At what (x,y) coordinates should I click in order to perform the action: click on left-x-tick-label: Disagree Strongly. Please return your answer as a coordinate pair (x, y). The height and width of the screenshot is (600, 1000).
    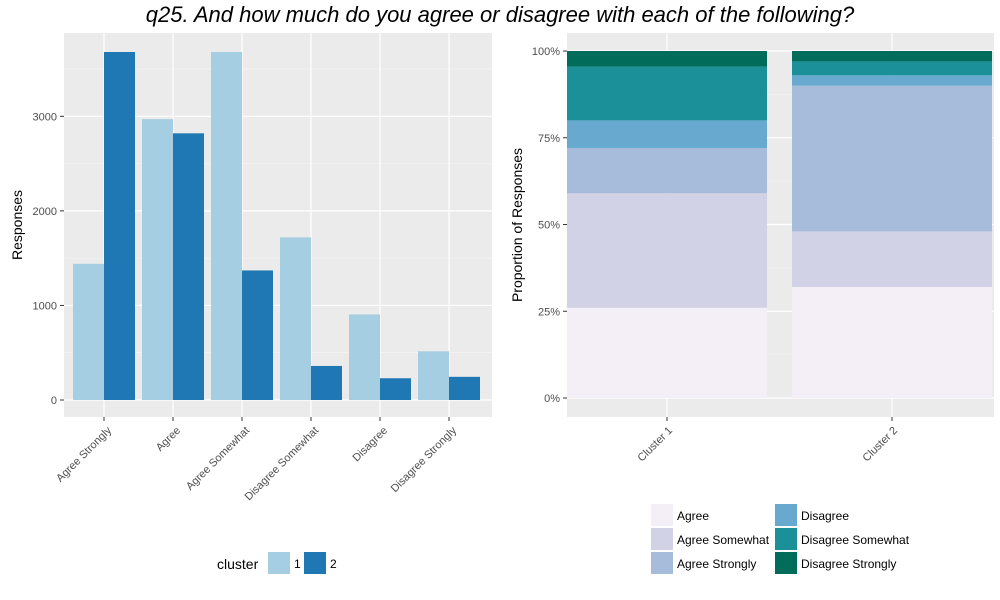
    Looking at the image, I should click on (424, 459).